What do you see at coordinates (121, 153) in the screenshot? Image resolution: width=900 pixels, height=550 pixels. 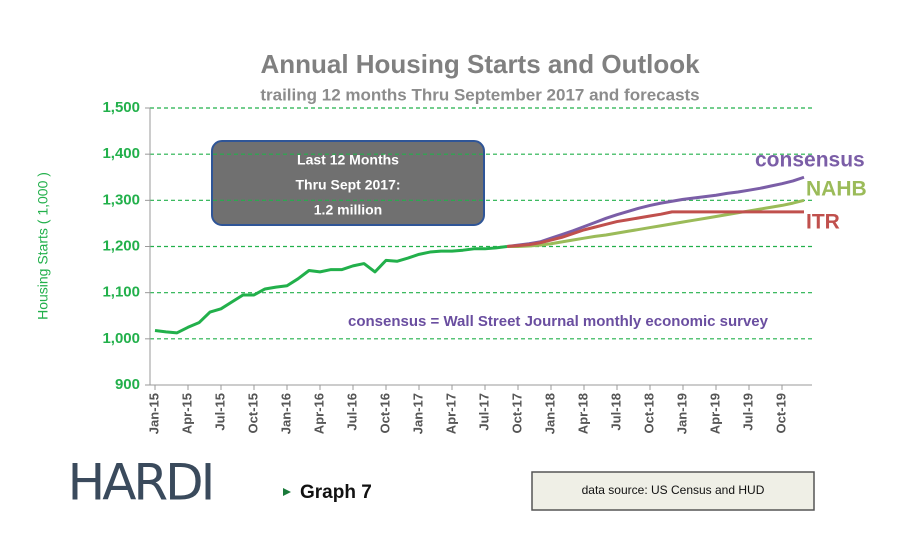 I see `y-tick-label: 1,400` at bounding box center [121, 153].